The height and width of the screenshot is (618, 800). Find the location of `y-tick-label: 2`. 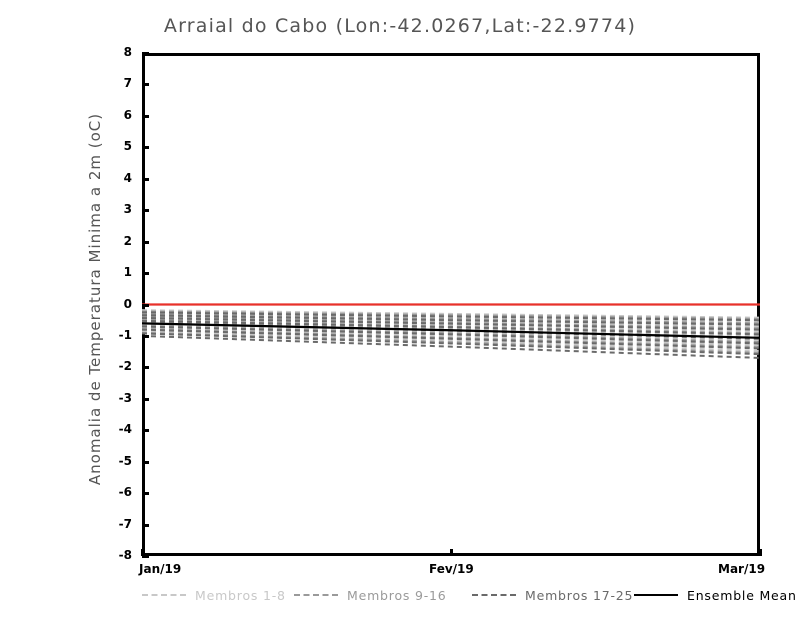

y-tick-label: 2 is located at coordinates (127, 240).